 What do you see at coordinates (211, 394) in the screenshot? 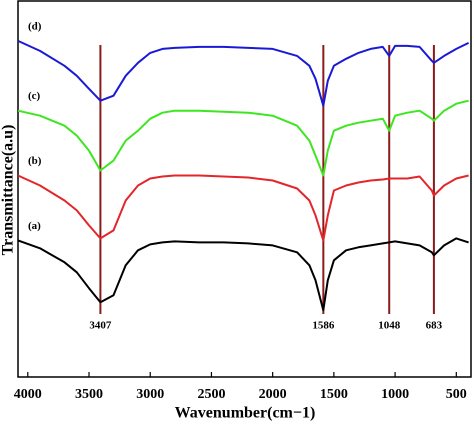
I see `x-tick-label: 2500` at bounding box center [211, 394].